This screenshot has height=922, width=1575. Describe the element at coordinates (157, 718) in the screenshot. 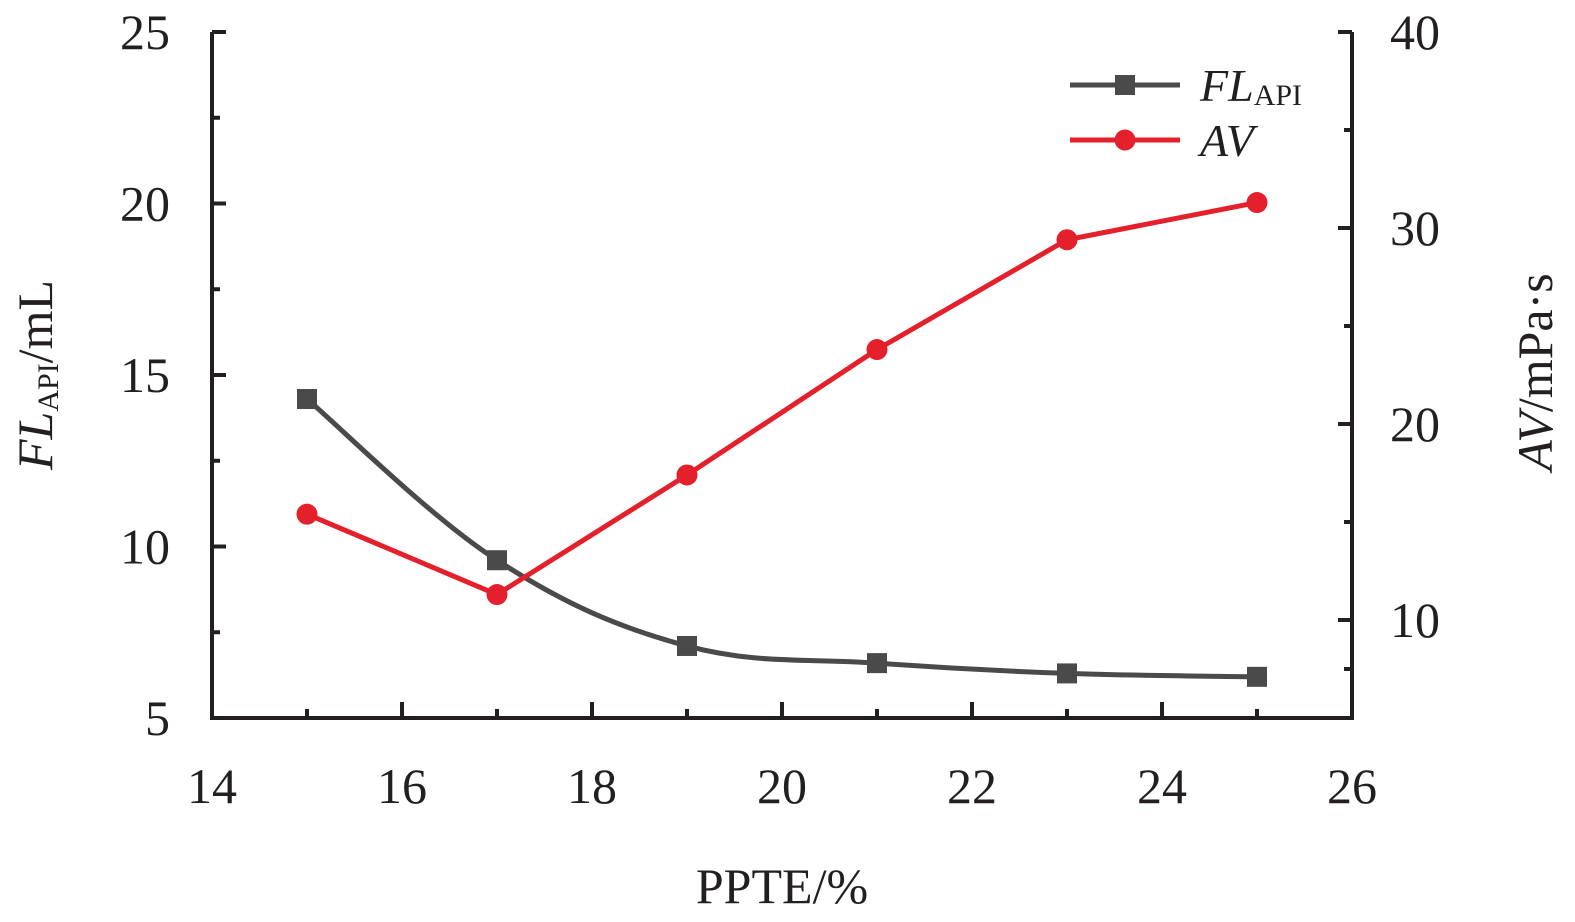

I see `y-left-tick-label: 5` at that location.